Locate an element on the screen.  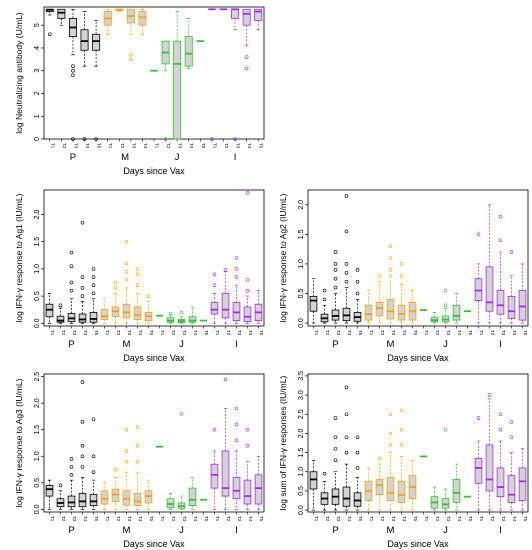
y-tick-label: 1.0 is located at coordinates (37, 269).